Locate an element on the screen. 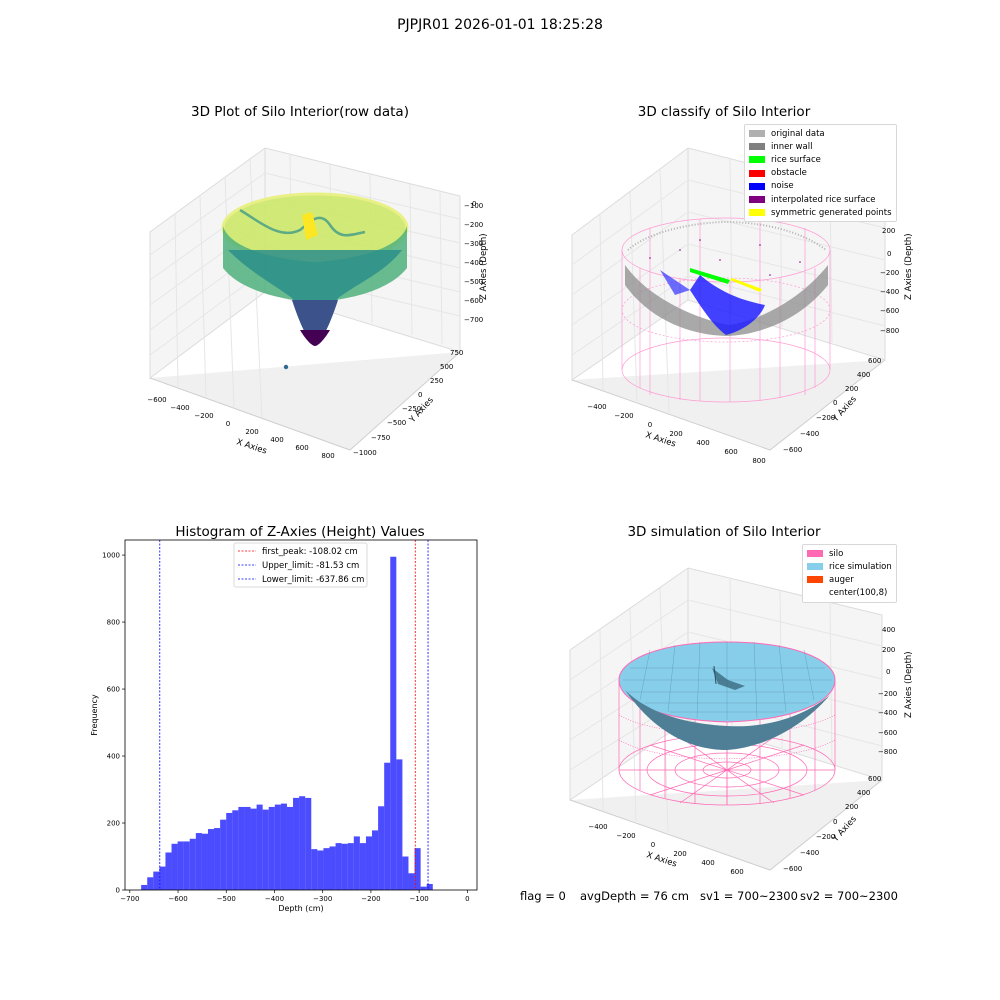 The image size is (1000, 1000). simulation-ytick: 0 is located at coordinates (835, 822).